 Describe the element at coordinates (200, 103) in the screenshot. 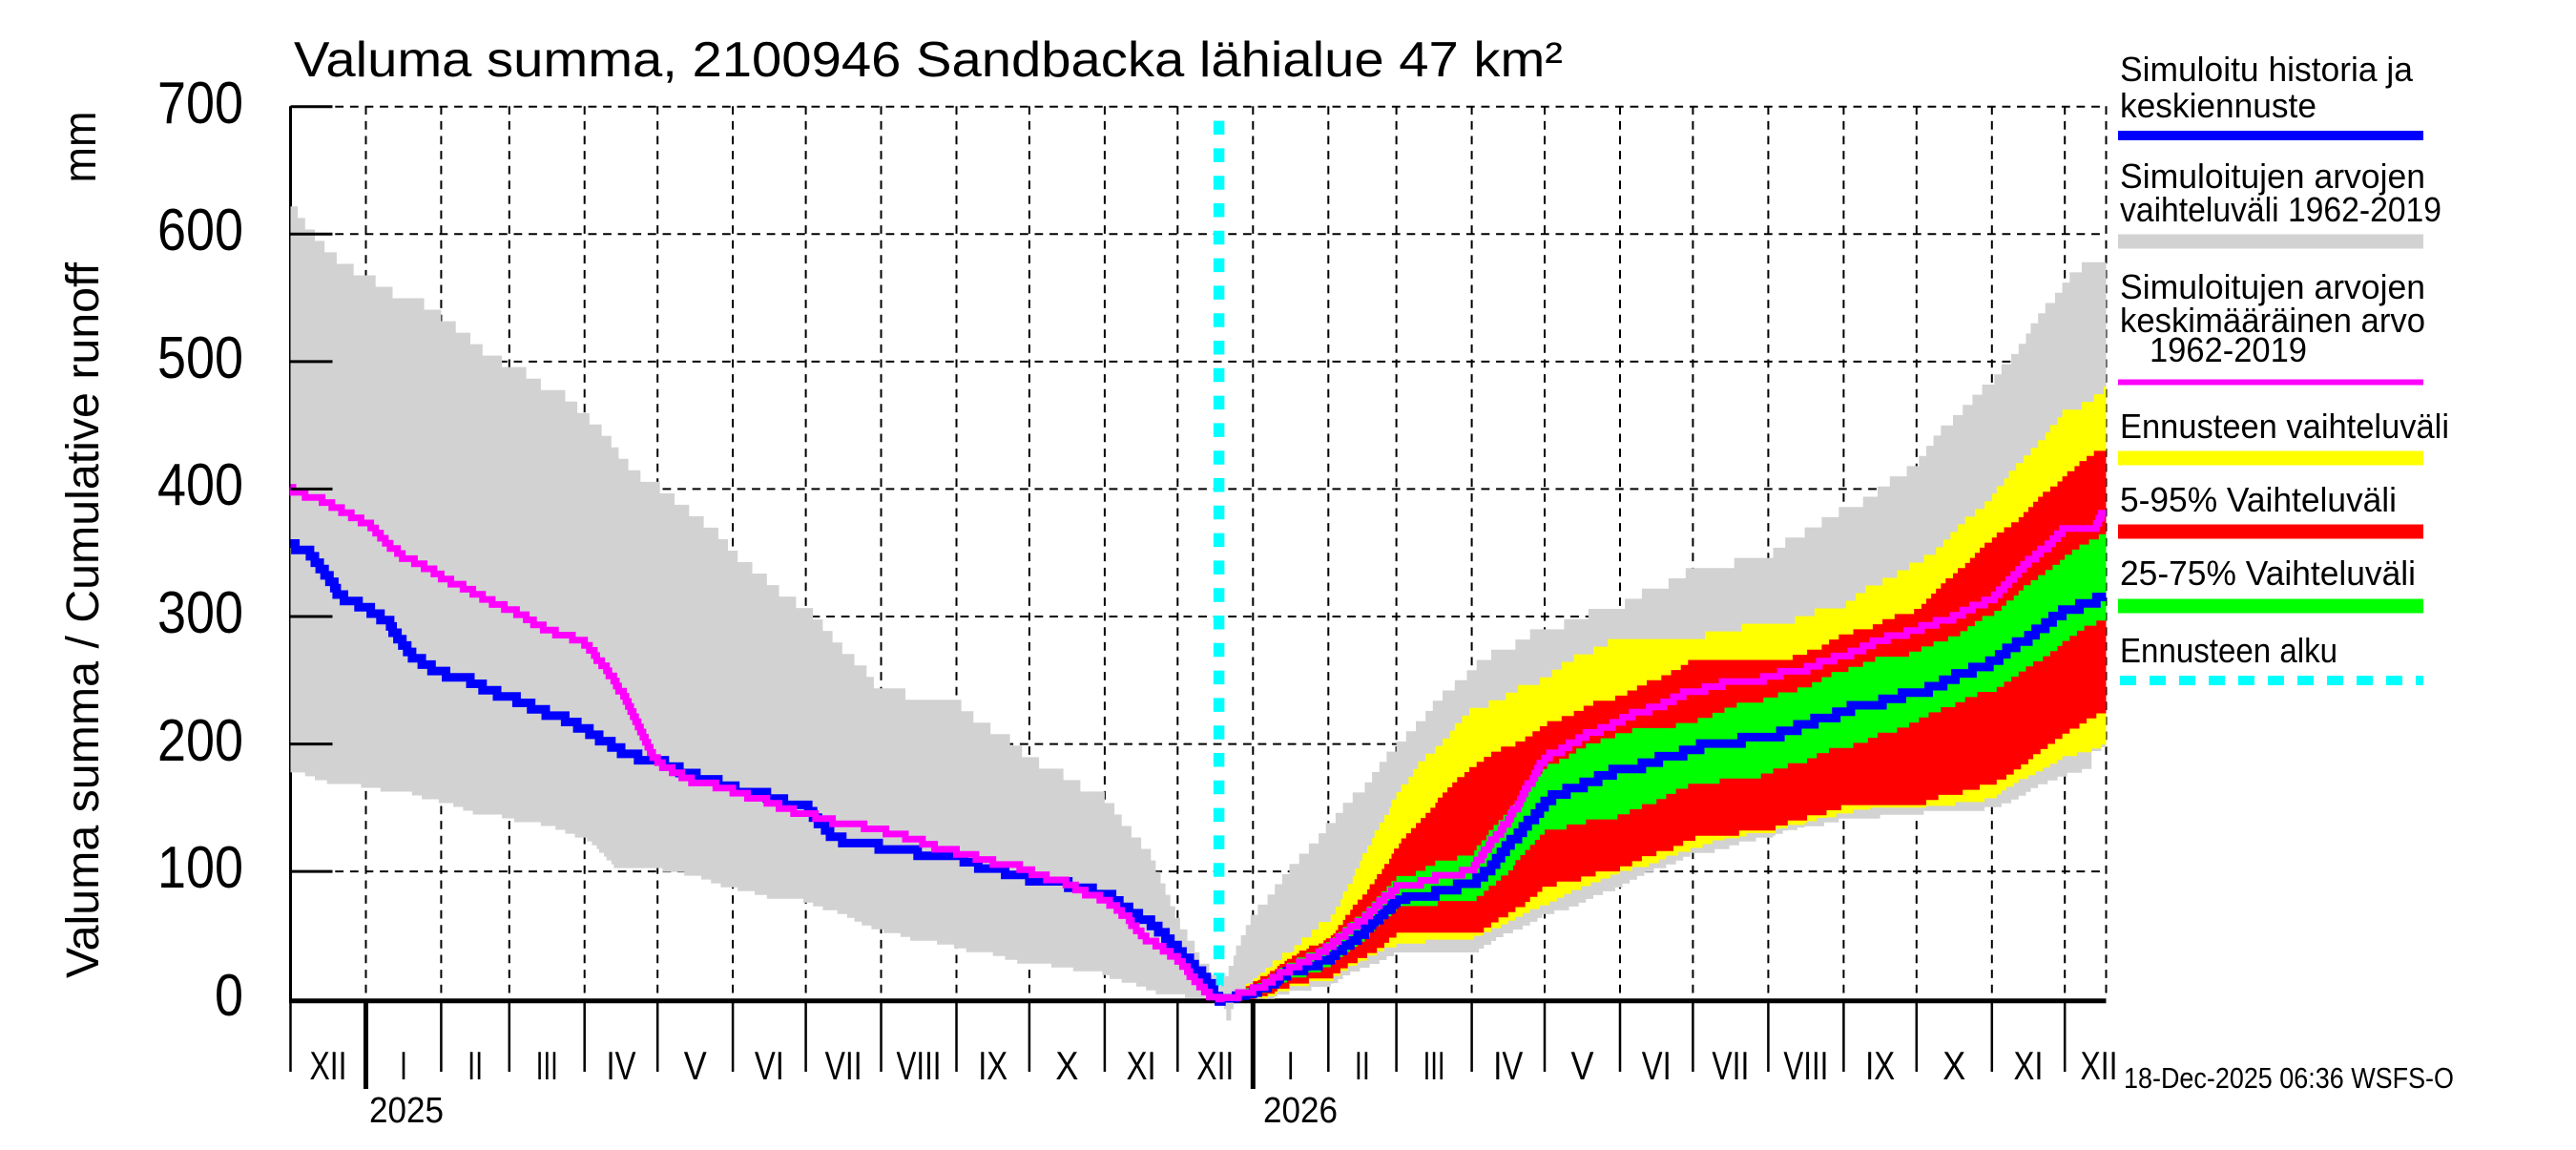

I see `svg-text: 700` at that location.